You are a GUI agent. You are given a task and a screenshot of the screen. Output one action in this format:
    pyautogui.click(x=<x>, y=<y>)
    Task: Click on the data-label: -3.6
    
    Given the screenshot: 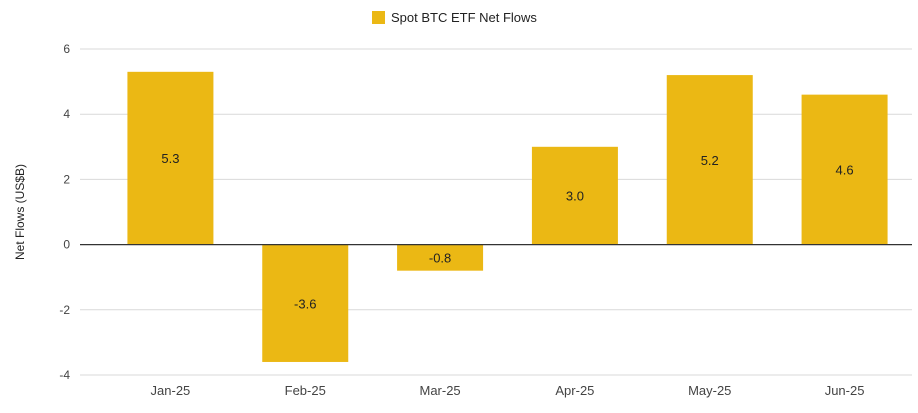 What is the action you would take?
    pyautogui.click(x=305, y=303)
    